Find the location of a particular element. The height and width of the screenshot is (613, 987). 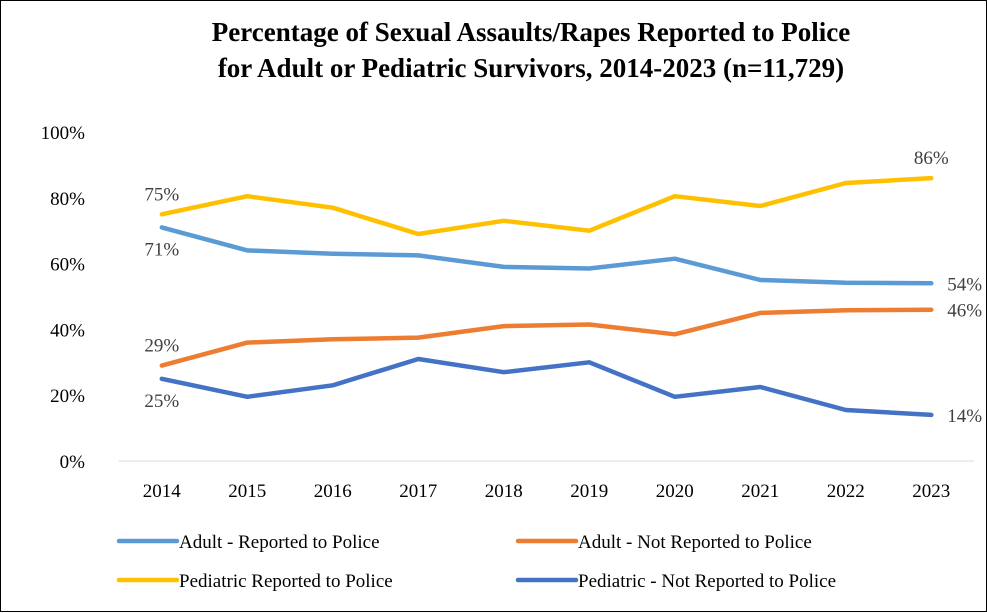

y-tick-label: 20% is located at coordinates (67, 396).